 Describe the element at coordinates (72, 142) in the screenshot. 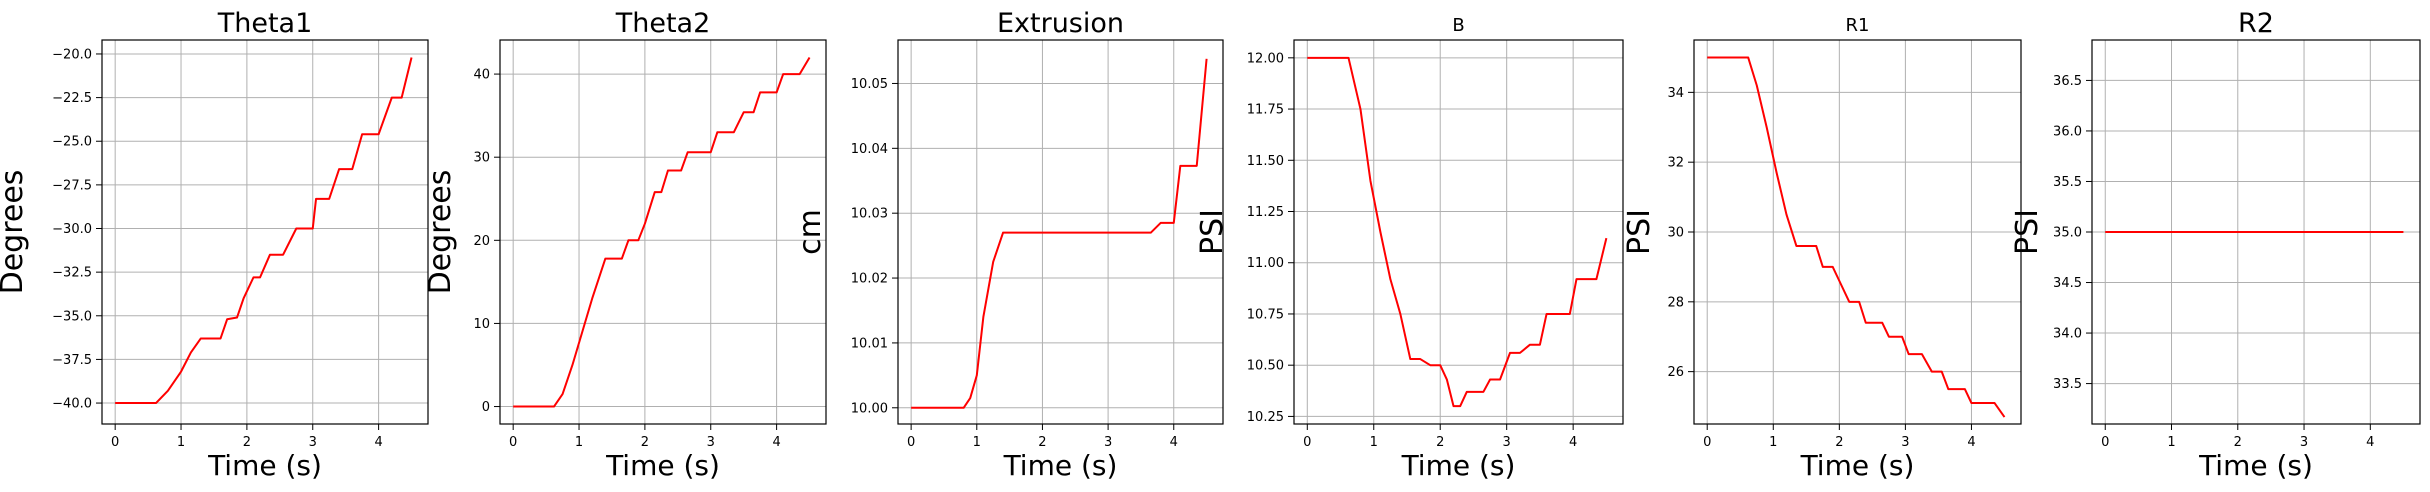

I see `y-tick-label: −25.0` at that location.